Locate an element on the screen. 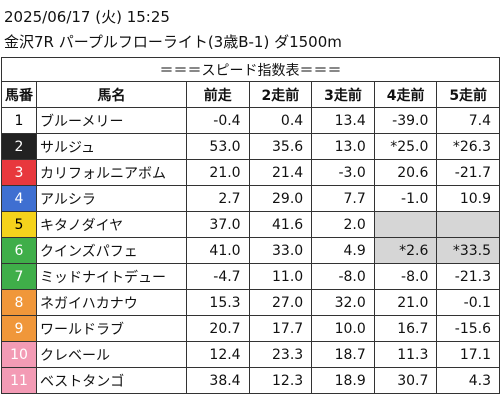 This screenshot has width=502, height=407. speed-index: -0.4 is located at coordinates (218, 120).